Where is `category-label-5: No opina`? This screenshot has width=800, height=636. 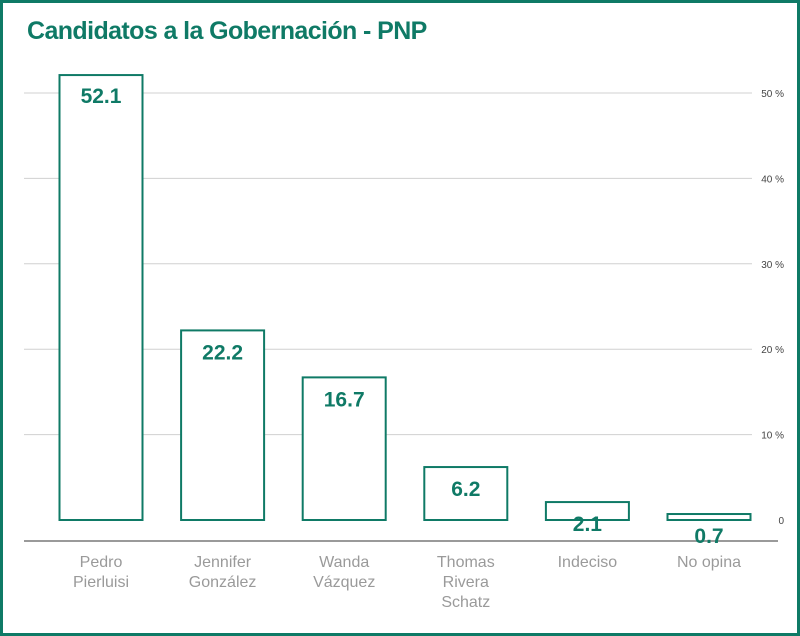 category-label-5: No opina is located at coordinates (709, 562).